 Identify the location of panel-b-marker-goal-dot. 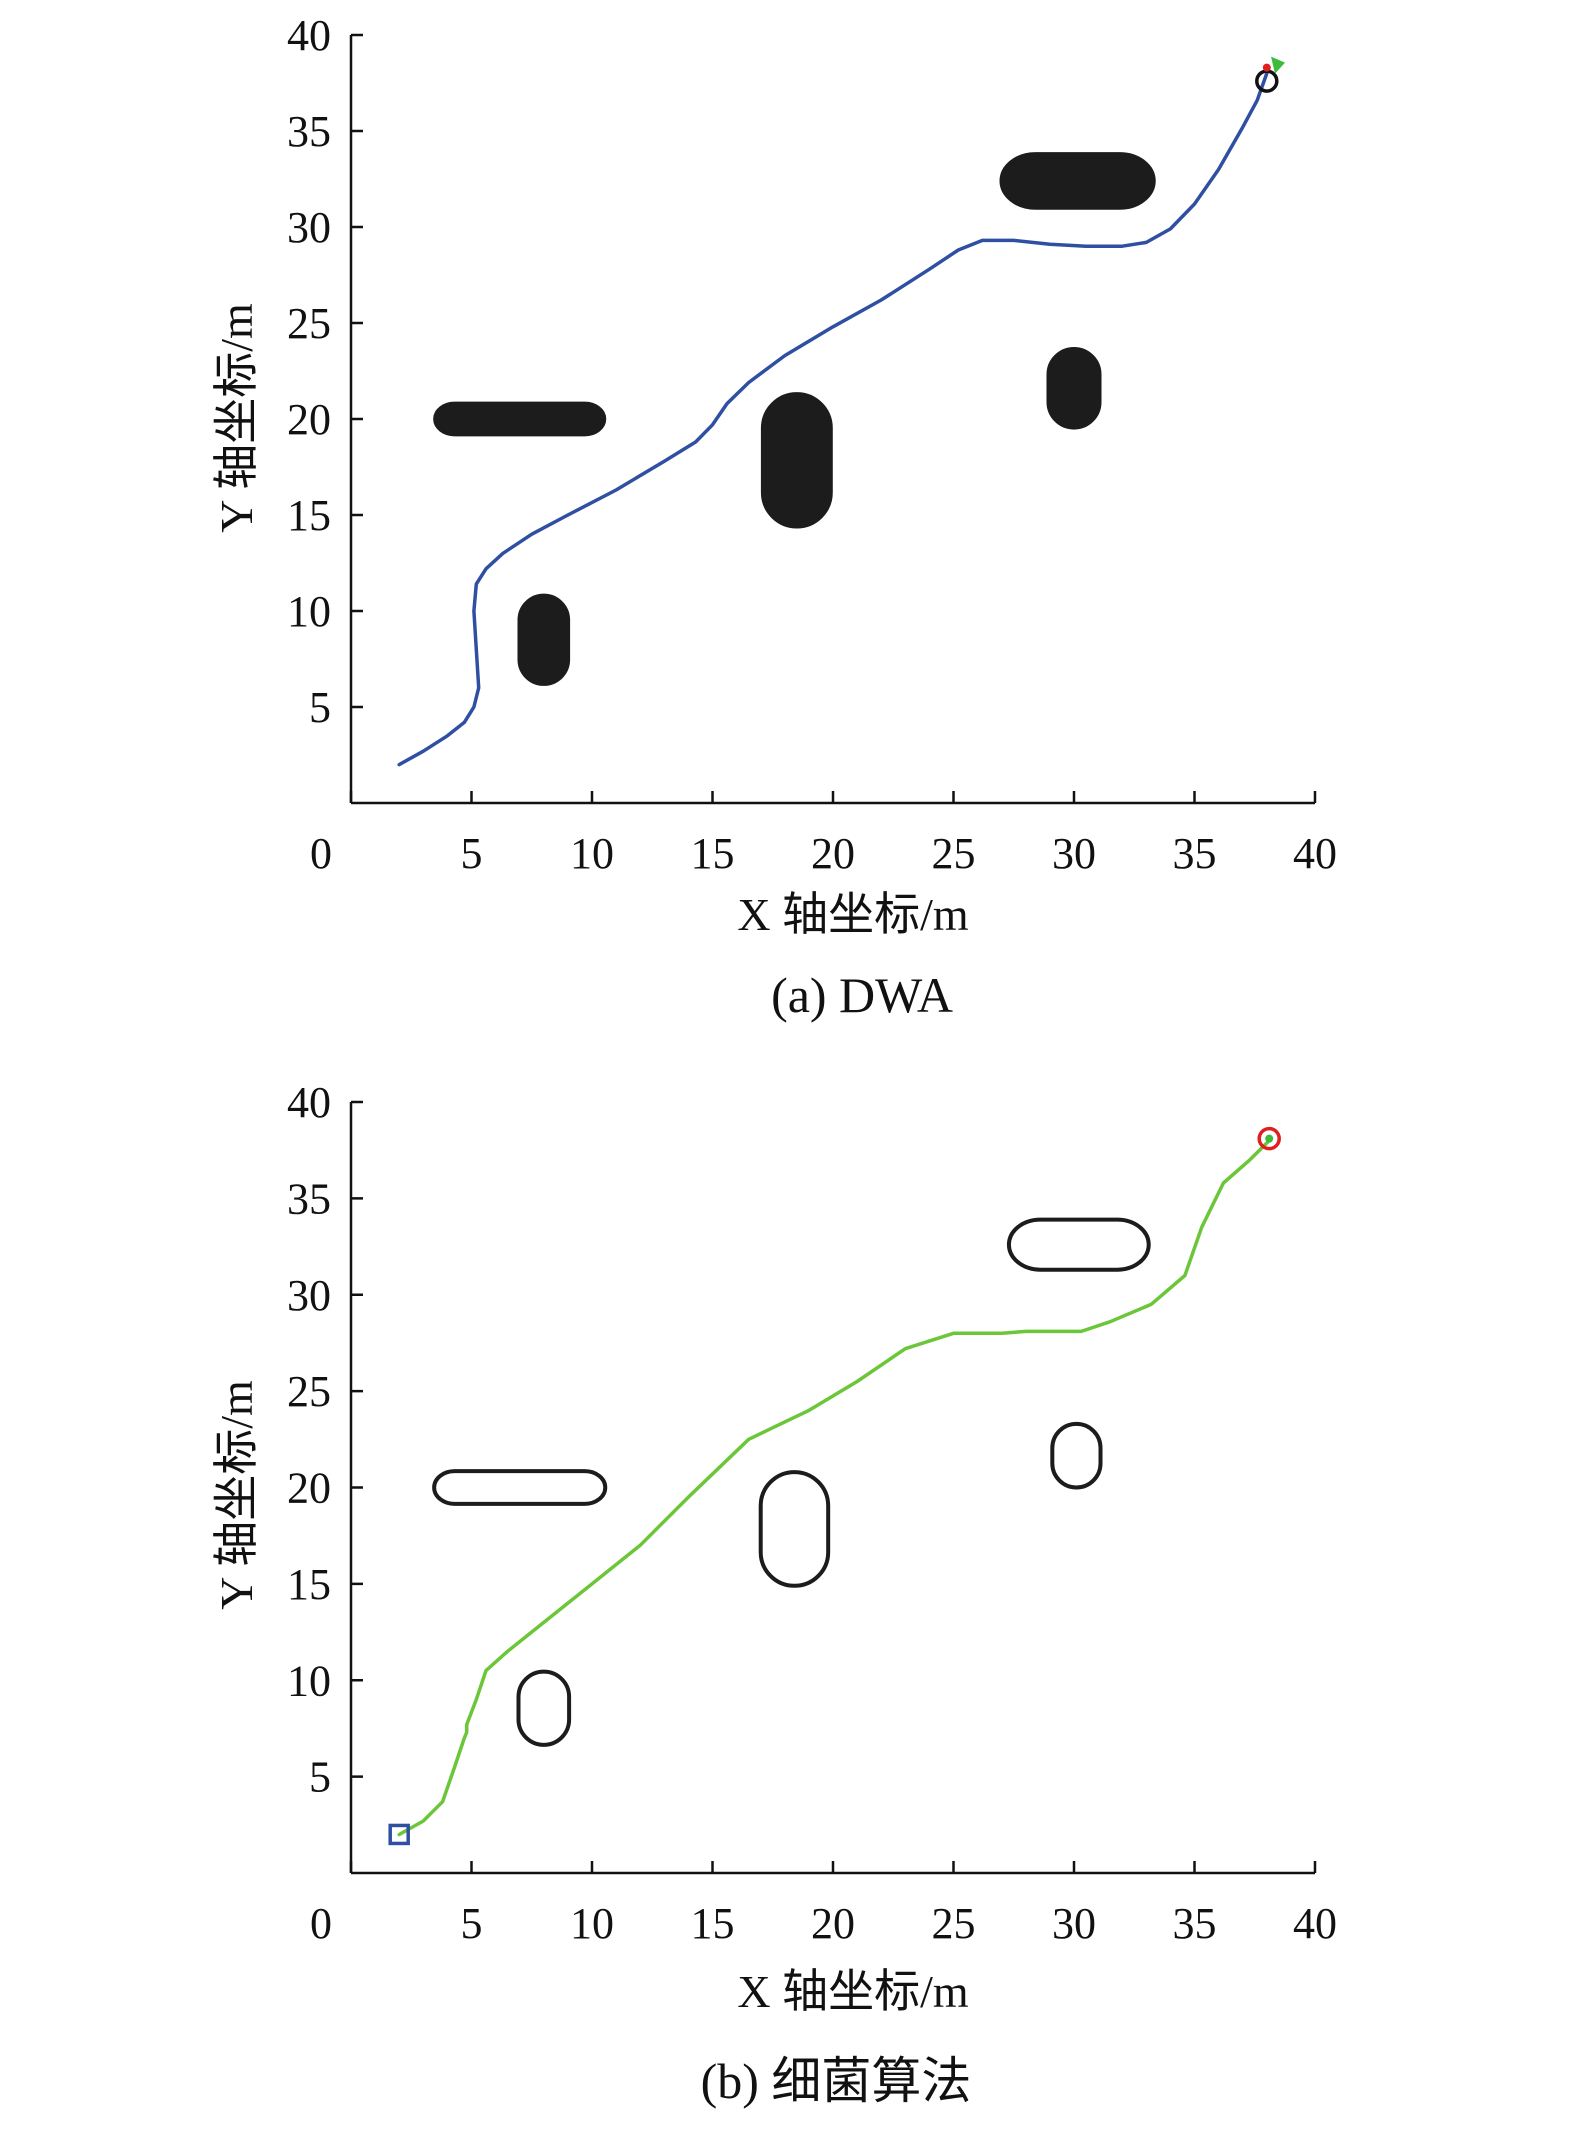
(1269, 1138).